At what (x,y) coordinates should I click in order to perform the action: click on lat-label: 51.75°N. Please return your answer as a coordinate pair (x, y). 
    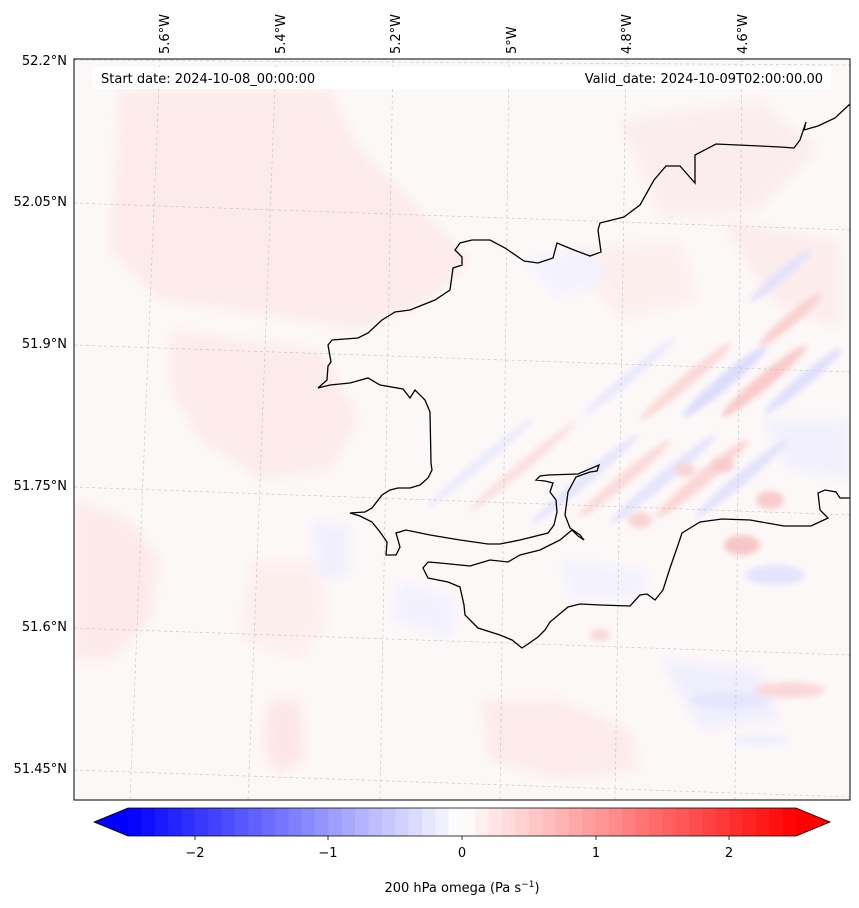
    Looking at the image, I should click on (40, 486).